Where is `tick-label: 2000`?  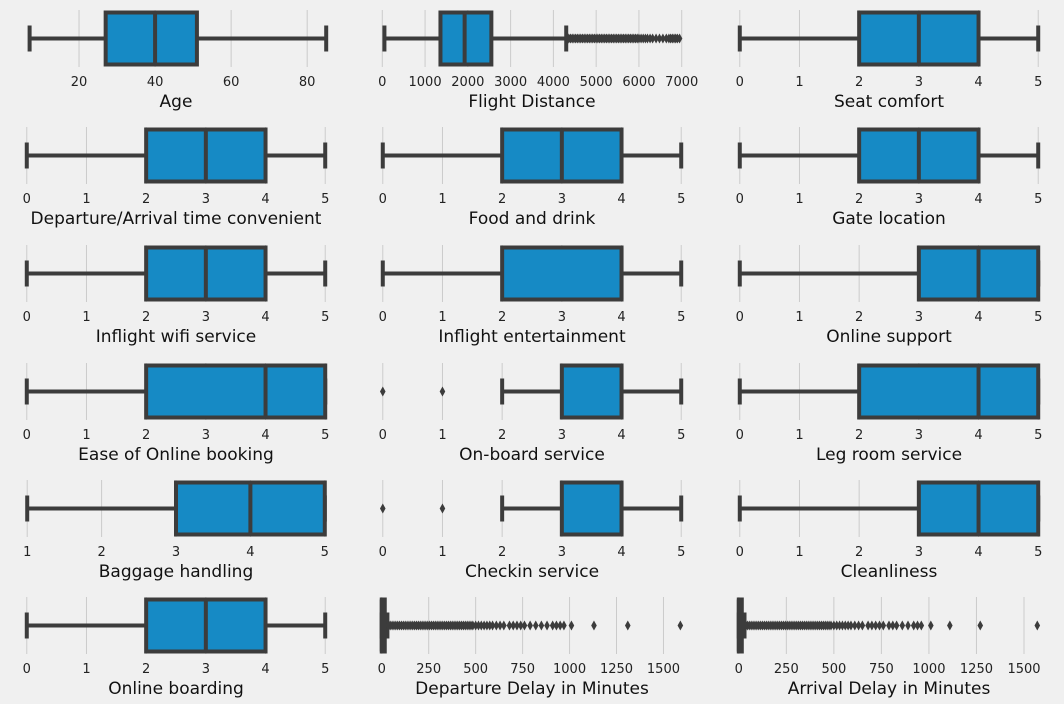 tick-label: 2000 is located at coordinates (467, 82).